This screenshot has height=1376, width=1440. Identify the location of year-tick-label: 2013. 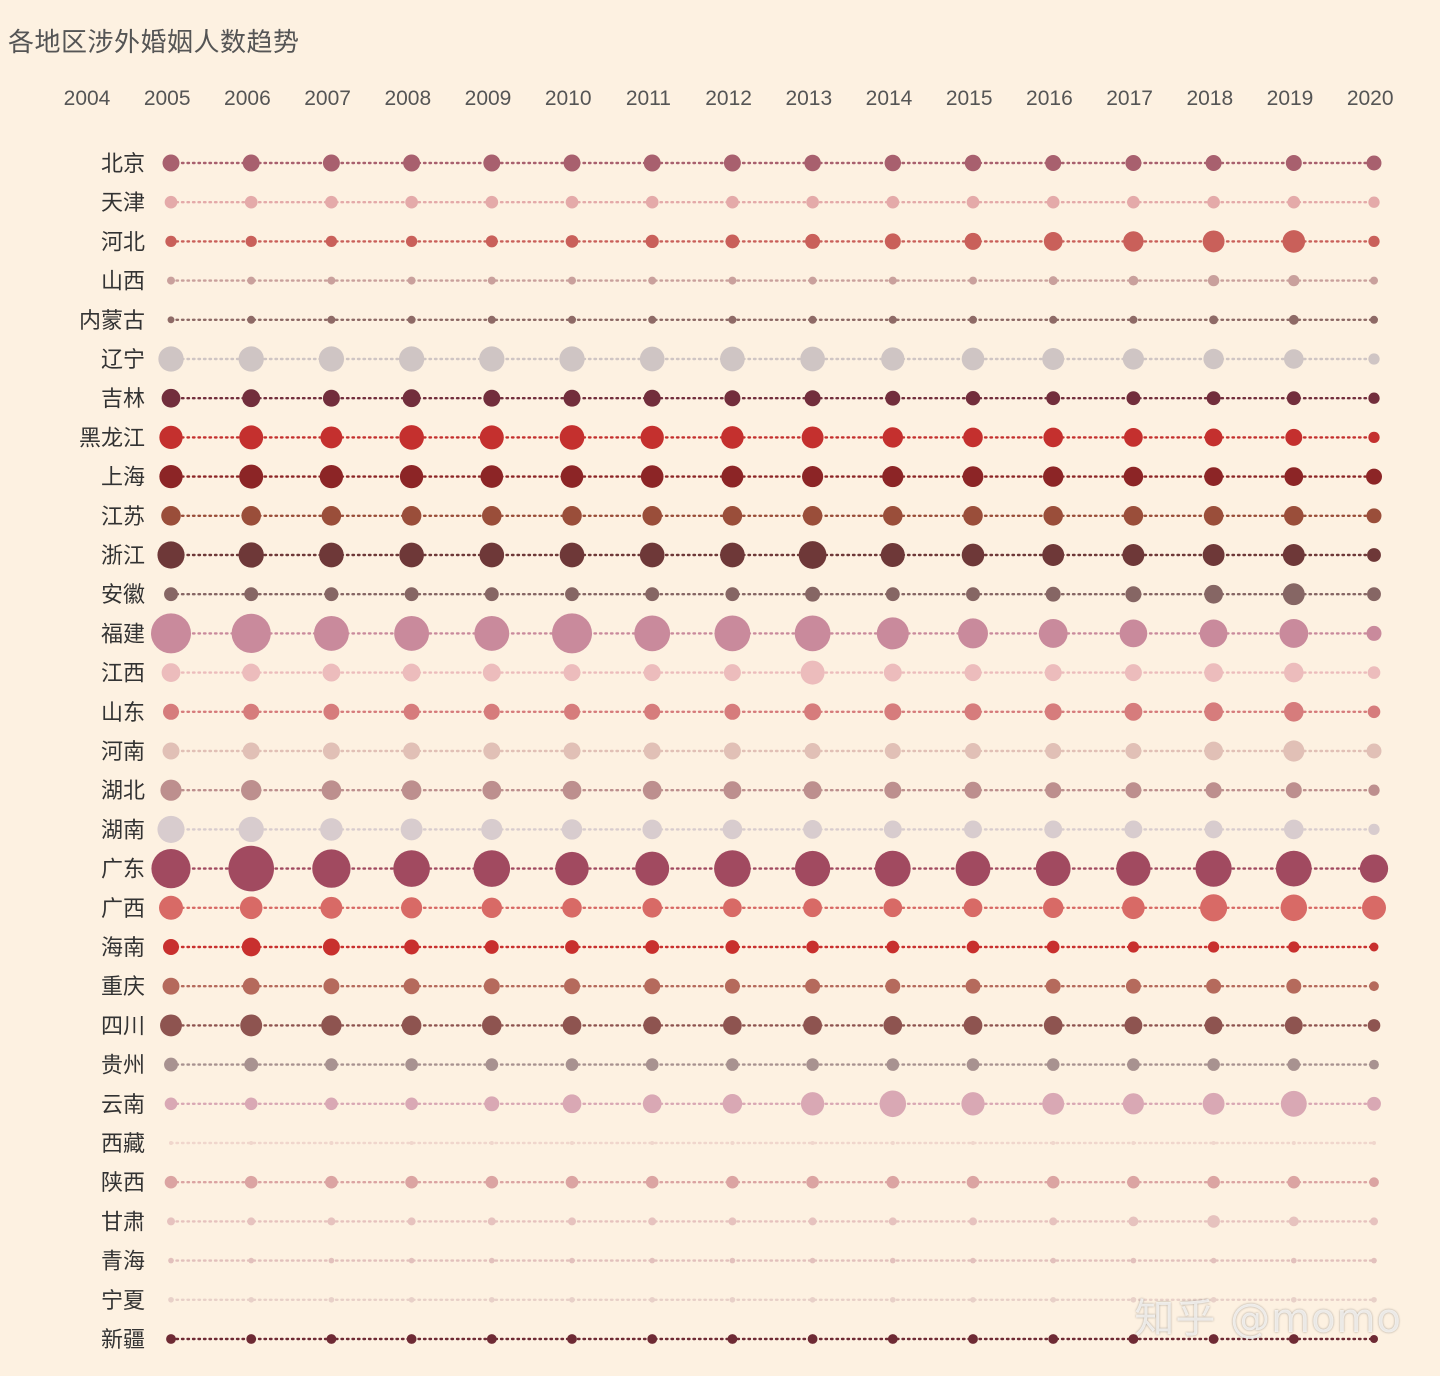
(808, 98).